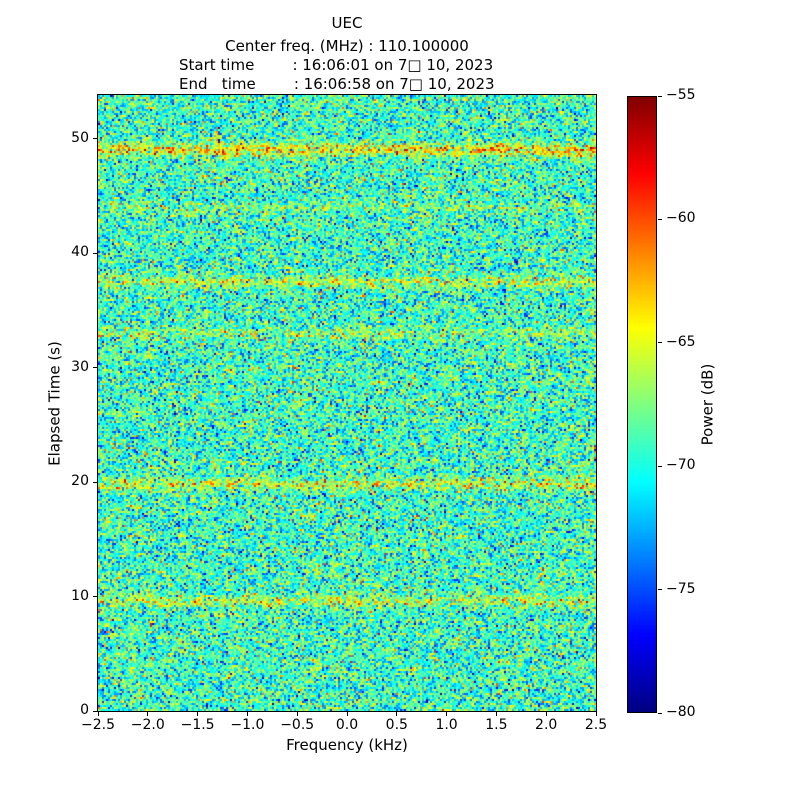 Image resolution: width=800 pixels, height=800 pixels. What do you see at coordinates (247, 725) in the screenshot?
I see `x-tick-label: −1.0` at bounding box center [247, 725].